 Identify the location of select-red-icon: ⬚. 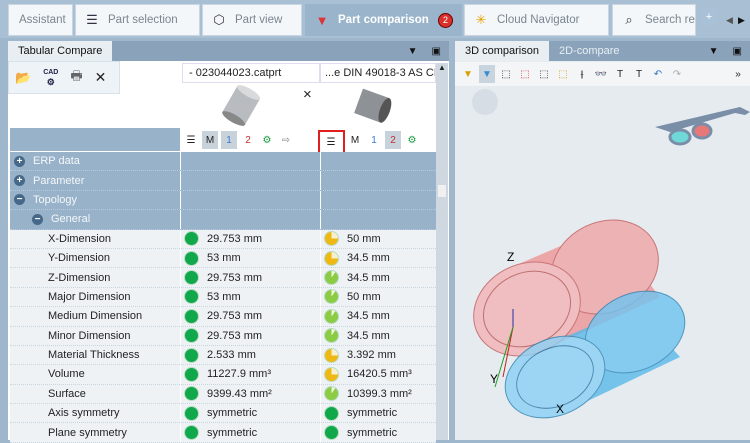
(525, 74).